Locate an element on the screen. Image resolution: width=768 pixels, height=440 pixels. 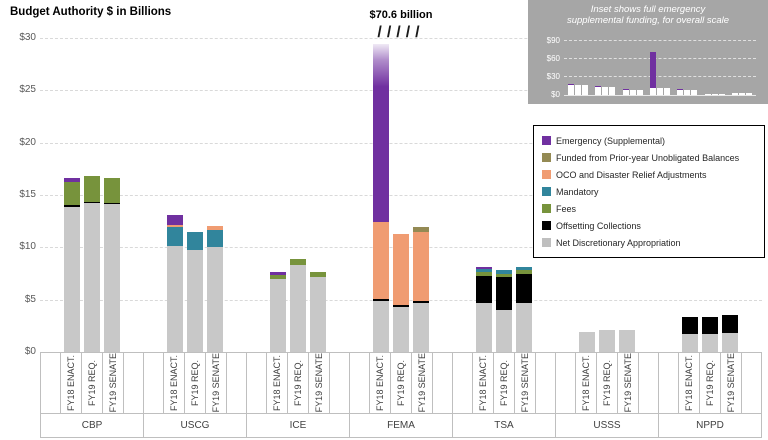
emergency-swatch-icon is located at coordinates (546, 140).